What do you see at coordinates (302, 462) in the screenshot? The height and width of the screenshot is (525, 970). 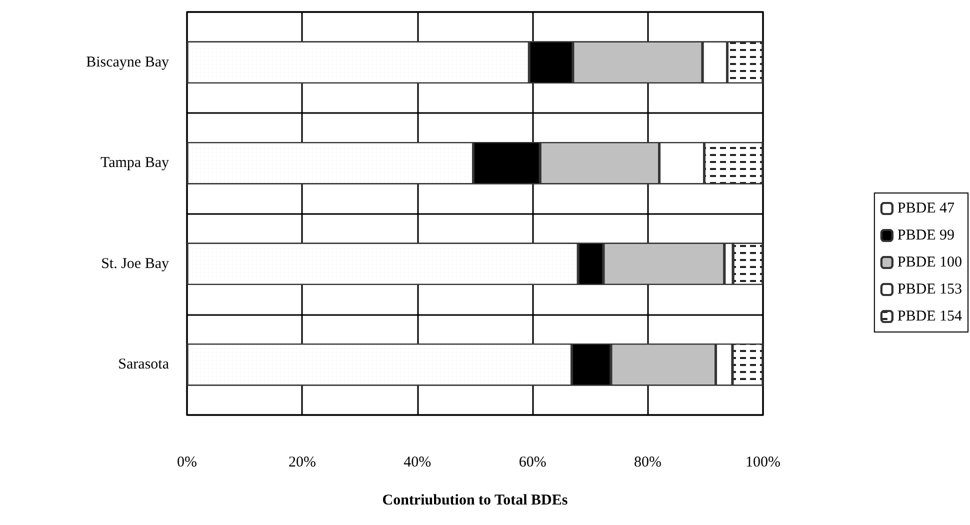 I see `x-tick-label: 20%` at bounding box center [302, 462].